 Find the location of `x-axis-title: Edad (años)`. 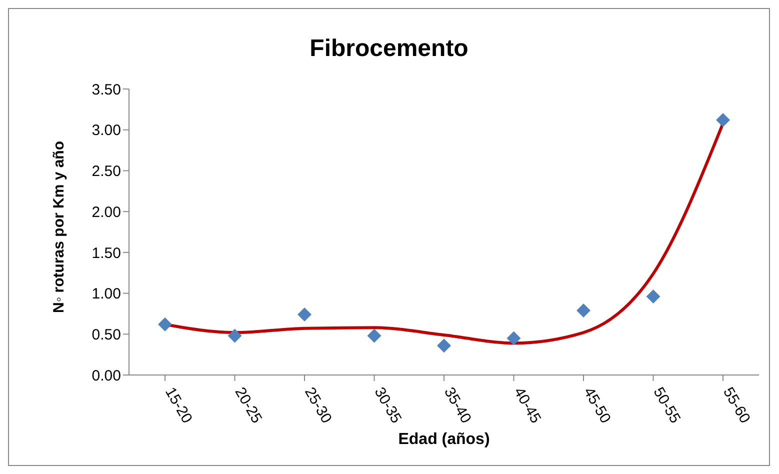

x-axis-title: Edad (años) is located at coordinates (444, 440).